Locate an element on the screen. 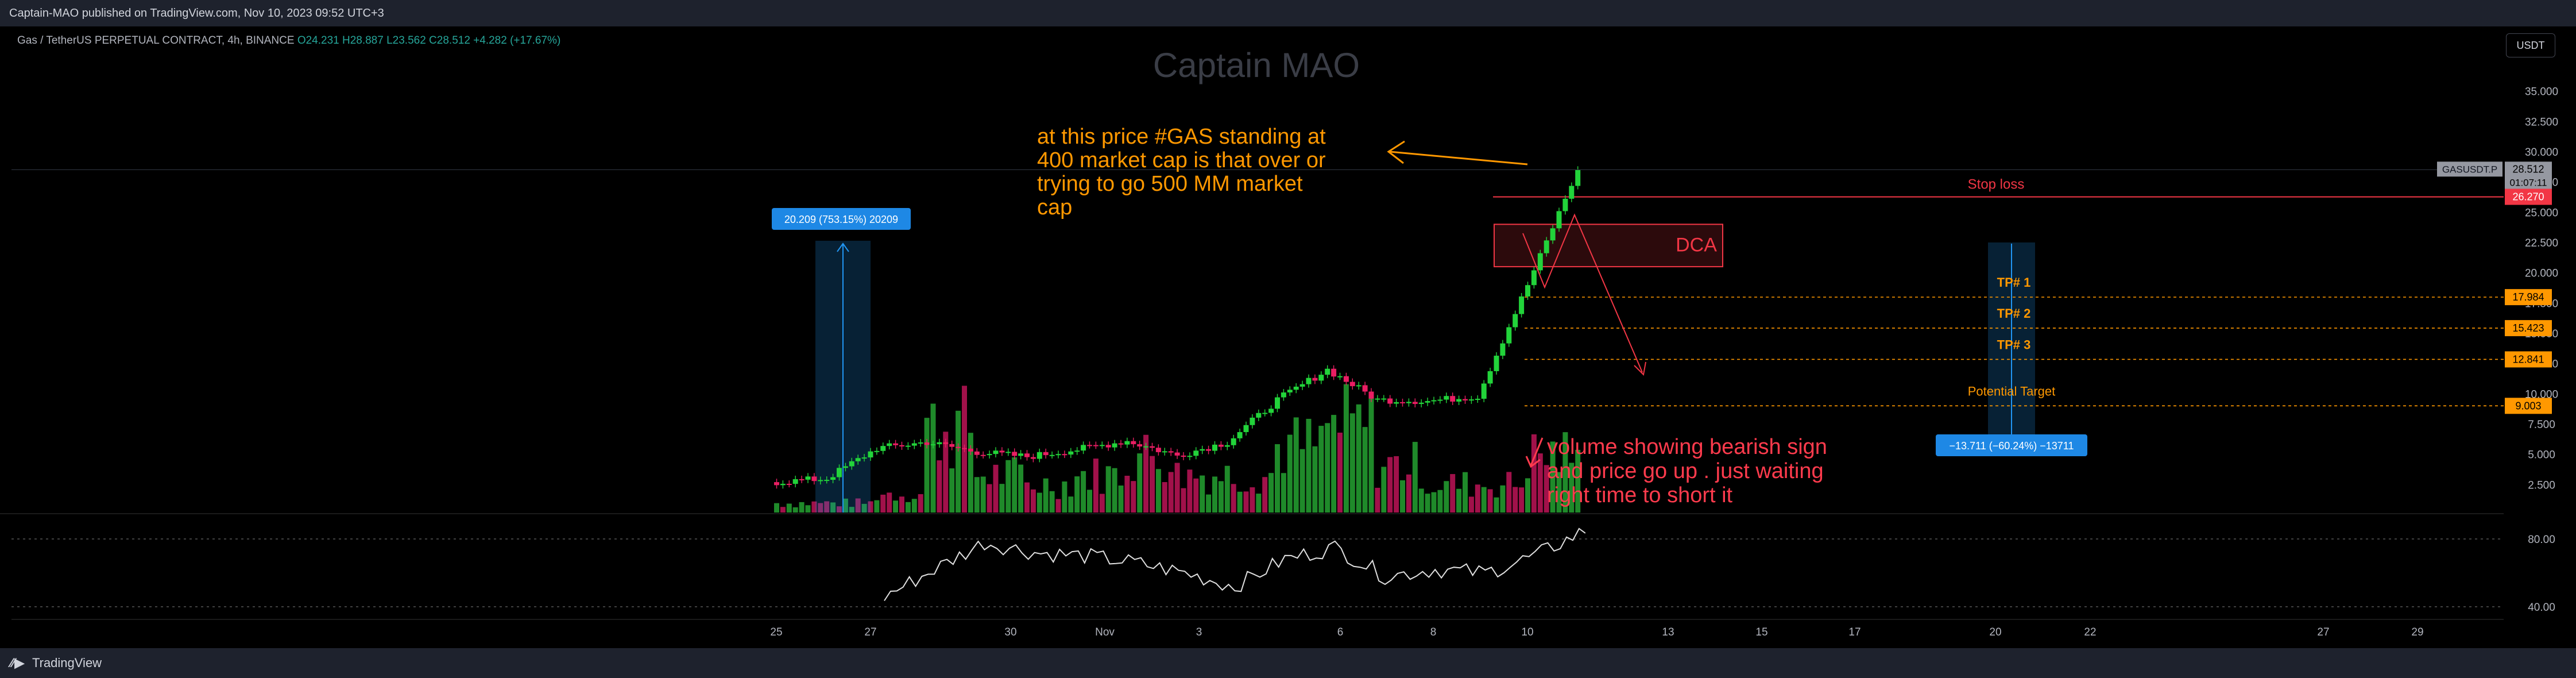  tp1-tag: 17.984 is located at coordinates (2528, 297).